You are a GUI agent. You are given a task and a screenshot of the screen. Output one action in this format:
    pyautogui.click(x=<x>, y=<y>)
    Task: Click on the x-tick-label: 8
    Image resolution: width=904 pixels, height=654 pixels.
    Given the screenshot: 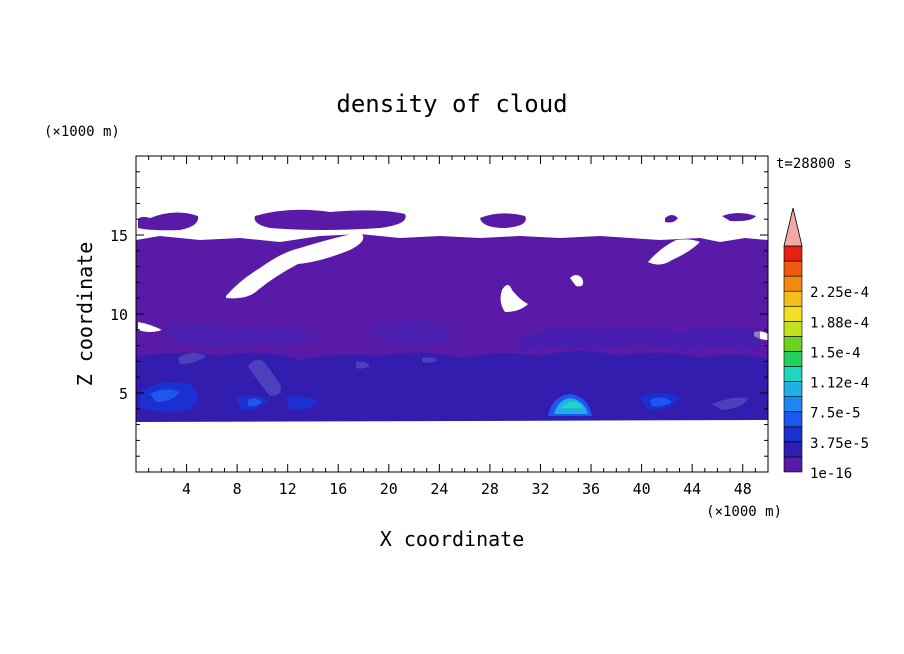 What is the action you would take?
    pyautogui.click(x=237, y=489)
    